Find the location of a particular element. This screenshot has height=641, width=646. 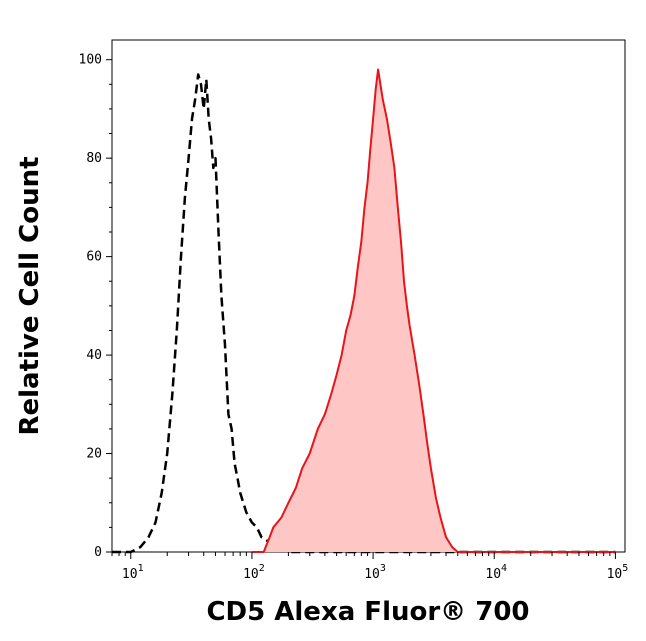

y-tick-label-100: 100 is located at coordinates (90, 60).